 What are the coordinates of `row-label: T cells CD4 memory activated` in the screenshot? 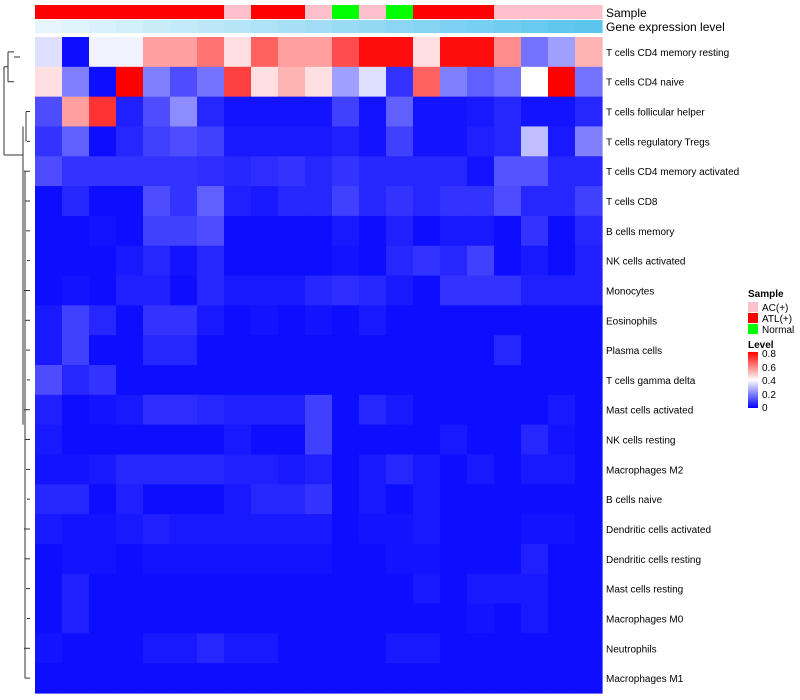 It's located at (672, 172).